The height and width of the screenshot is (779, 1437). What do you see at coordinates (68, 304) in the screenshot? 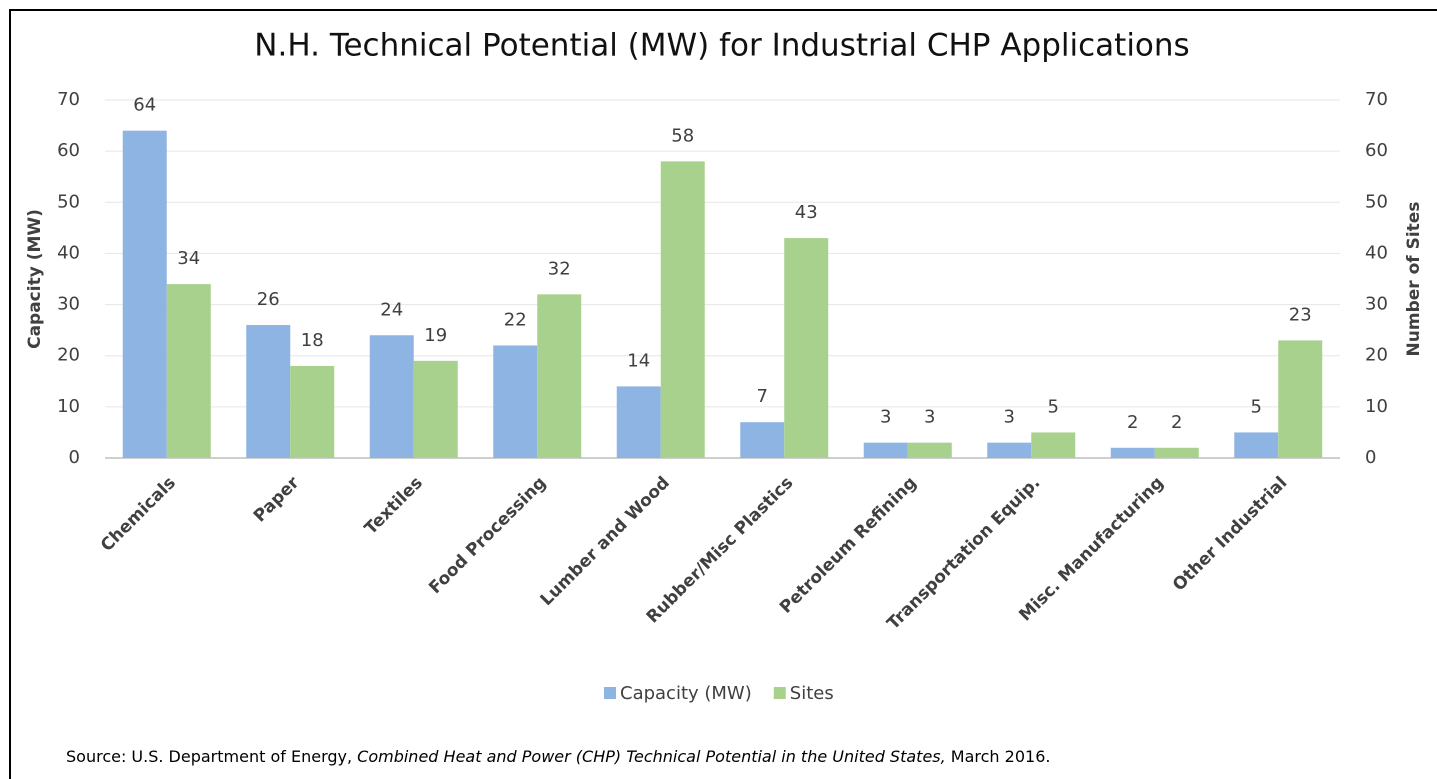
I see `y-tick-label: 30` at bounding box center [68, 304].